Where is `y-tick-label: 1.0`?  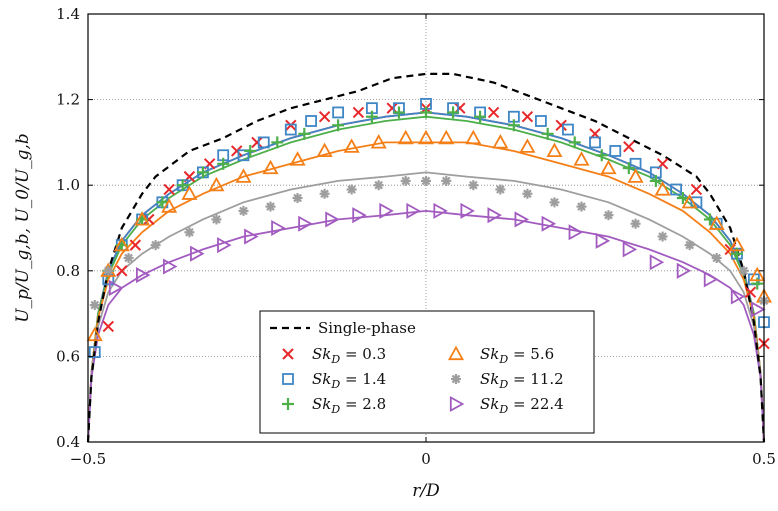
y-tick-label: 1.0 is located at coordinates (68, 185).